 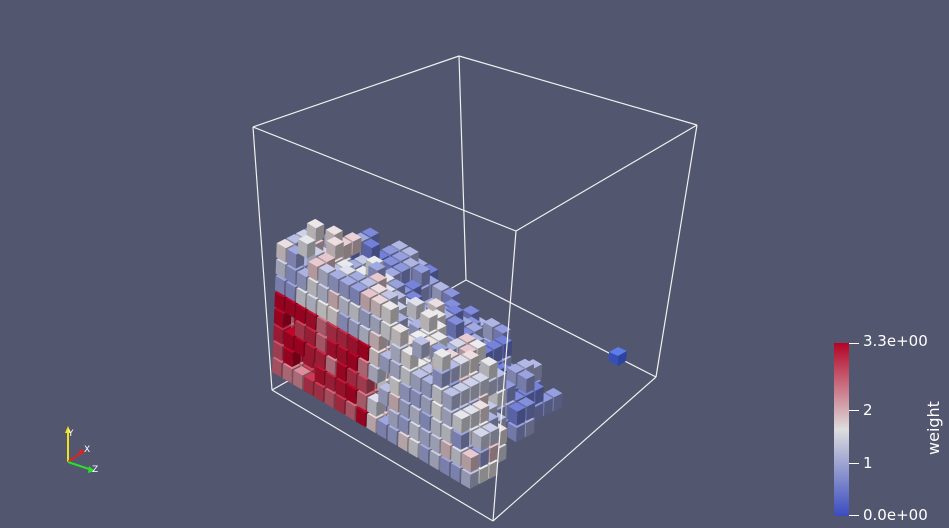 I want to click on tick-label-max: 3.3e+00, so click(x=895, y=341).